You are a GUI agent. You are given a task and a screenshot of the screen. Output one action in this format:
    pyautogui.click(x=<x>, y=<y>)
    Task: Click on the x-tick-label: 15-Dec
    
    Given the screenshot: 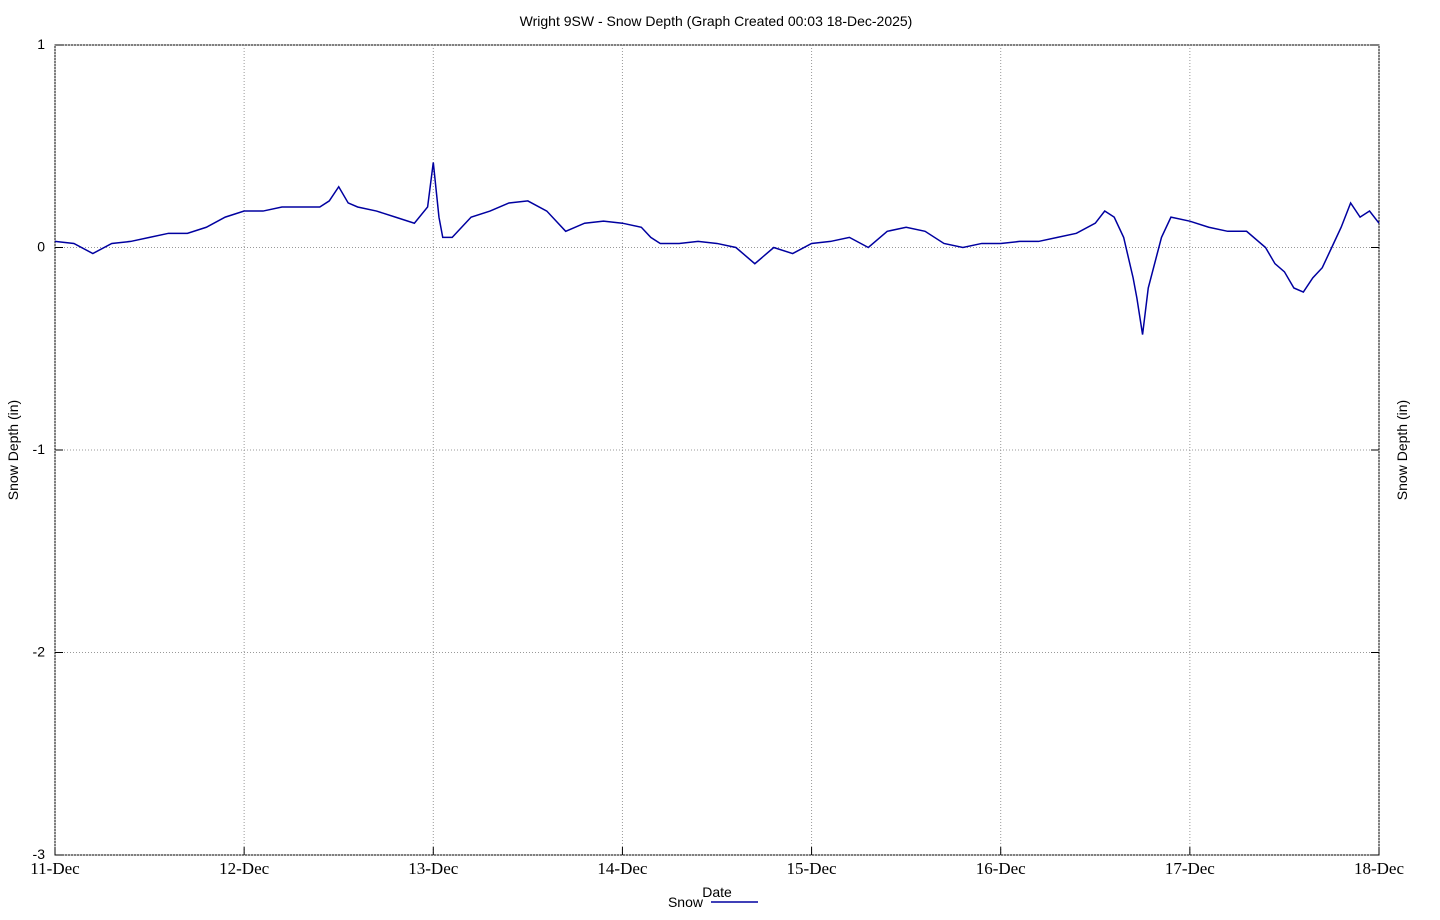 What is the action you would take?
    pyautogui.click(x=812, y=868)
    